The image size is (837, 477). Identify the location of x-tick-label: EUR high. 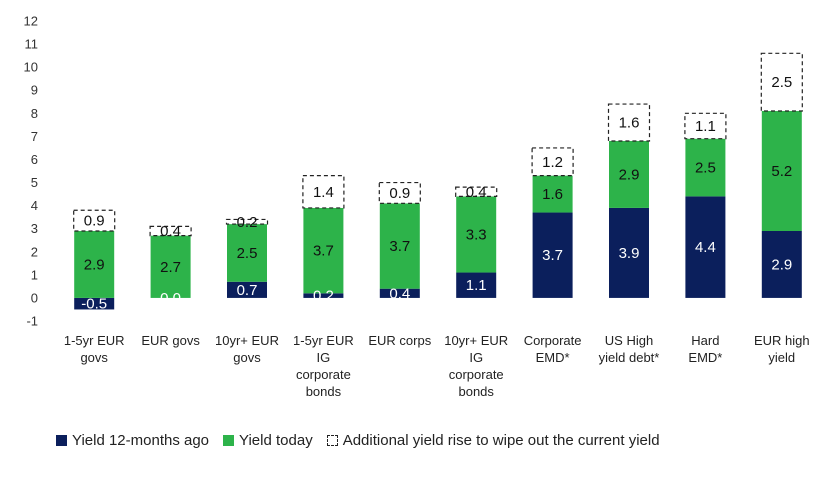
(782, 340).